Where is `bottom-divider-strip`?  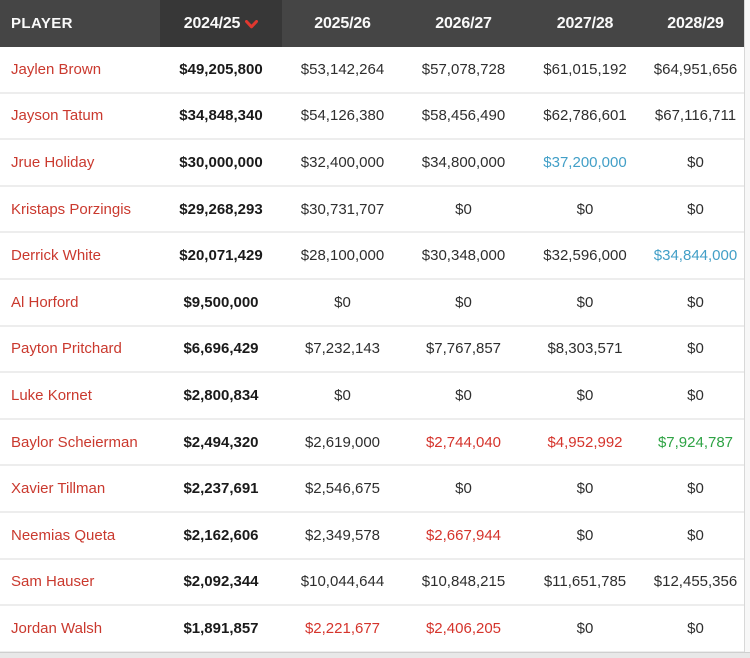 bottom-divider-strip is located at coordinates (375, 655).